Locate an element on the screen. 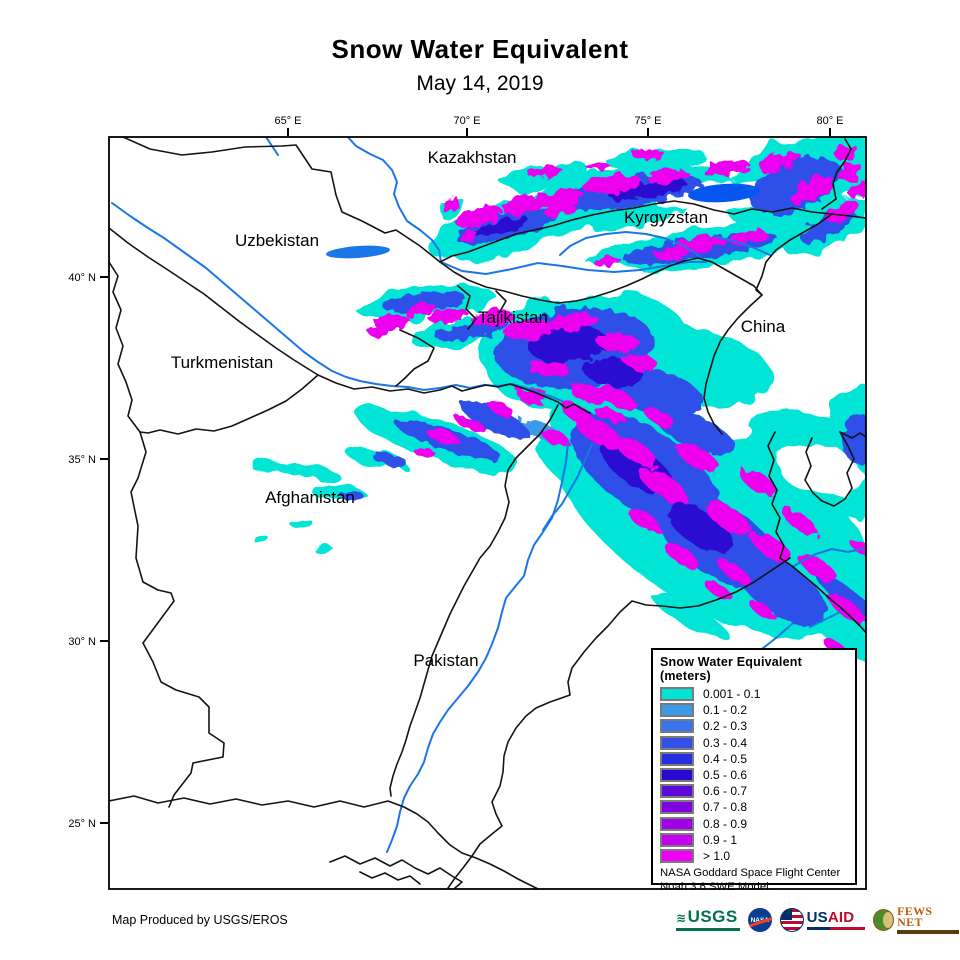  legend-label: > 1.0 is located at coordinates (717, 855).